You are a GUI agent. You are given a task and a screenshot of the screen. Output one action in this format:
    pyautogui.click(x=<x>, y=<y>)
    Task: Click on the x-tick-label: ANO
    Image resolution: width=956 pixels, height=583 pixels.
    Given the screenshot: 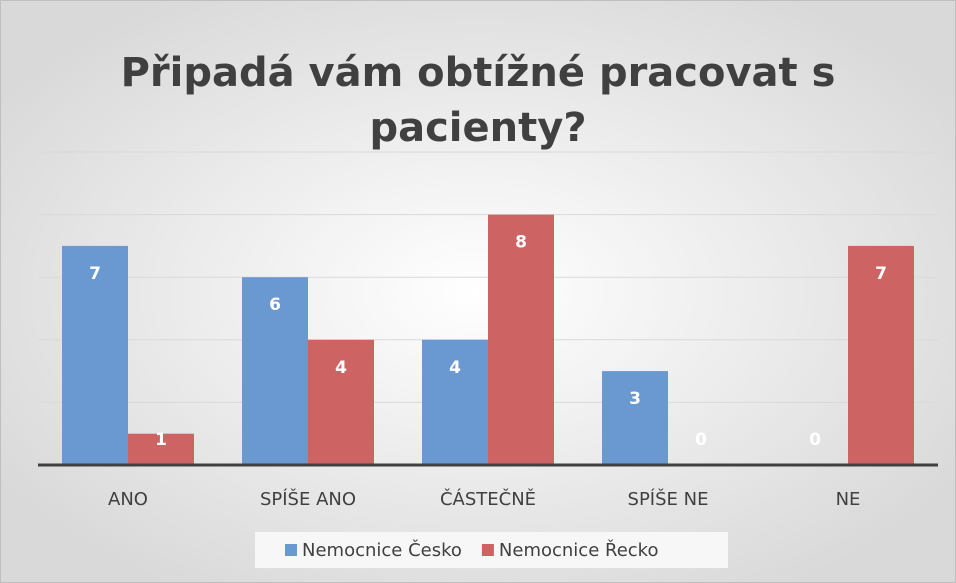 What is the action you would take?
    pyautogui.click(x=128, y=499)
    